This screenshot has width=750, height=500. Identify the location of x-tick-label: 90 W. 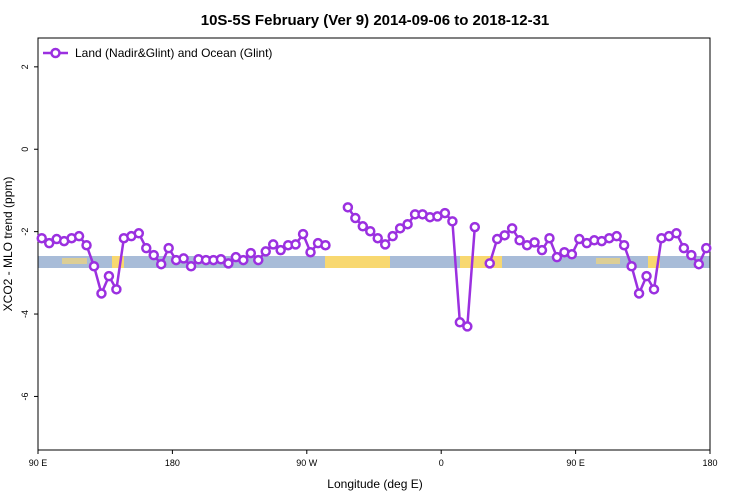
(307, 463).